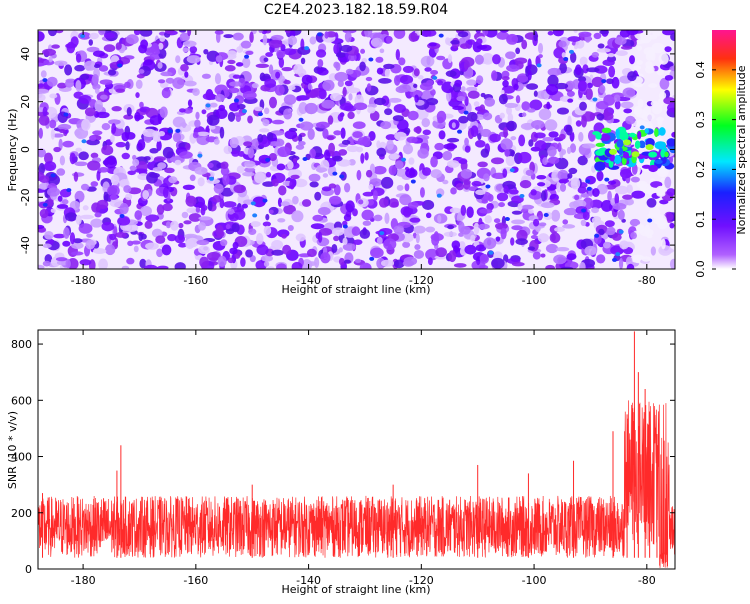  I want to click on heatmap-y-tick-label: -20, so click(25, 197).